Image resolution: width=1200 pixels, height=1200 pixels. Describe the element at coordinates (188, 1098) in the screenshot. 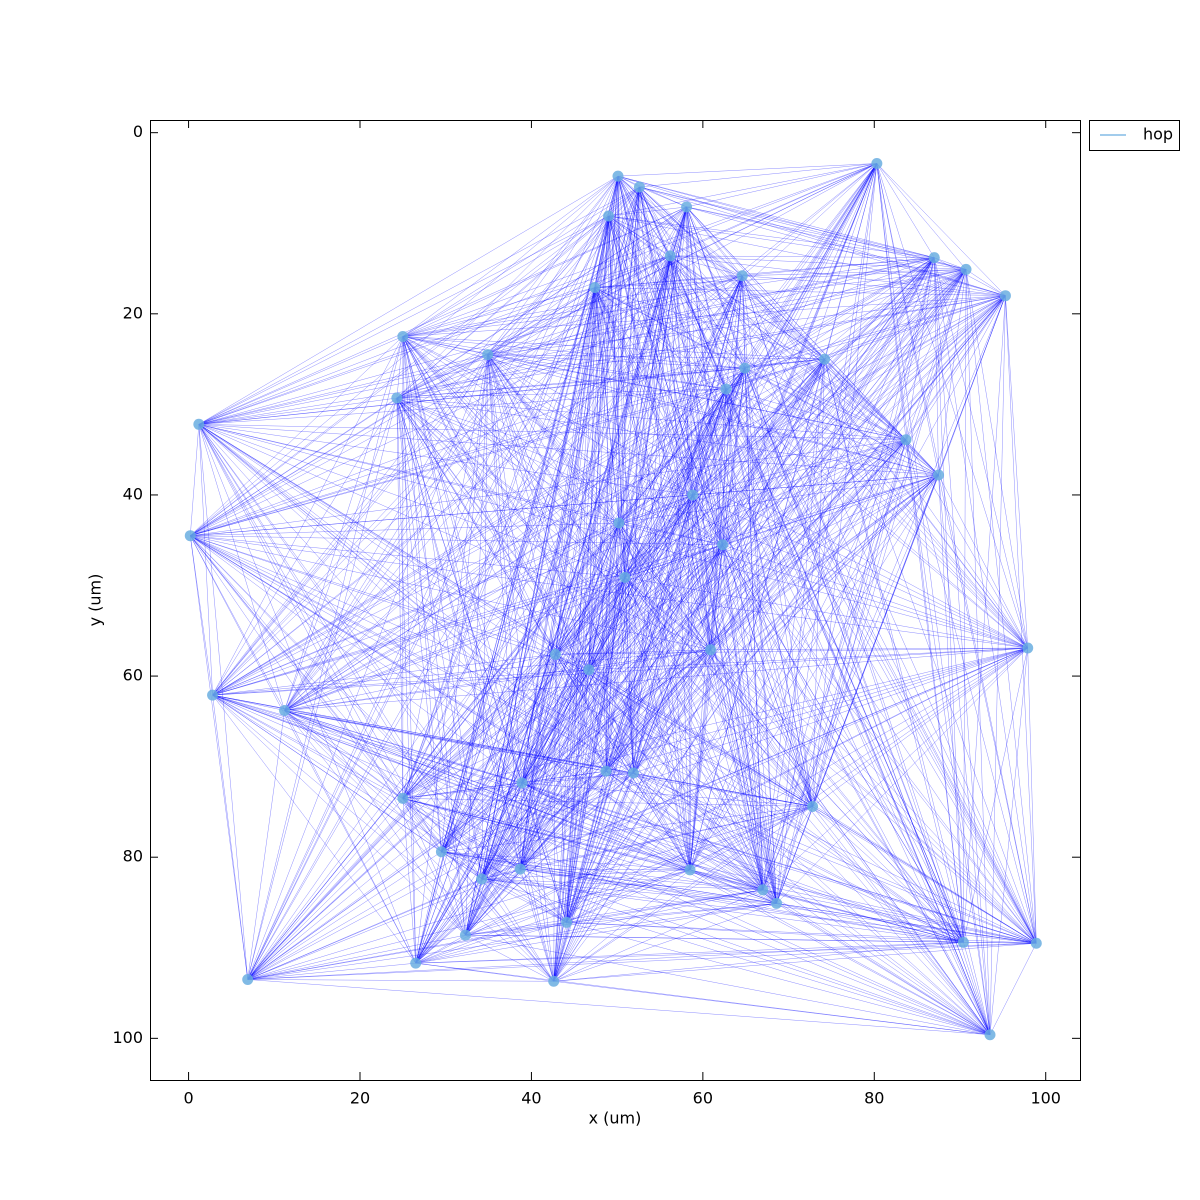

I see `x-tick-label: 0` at that location.